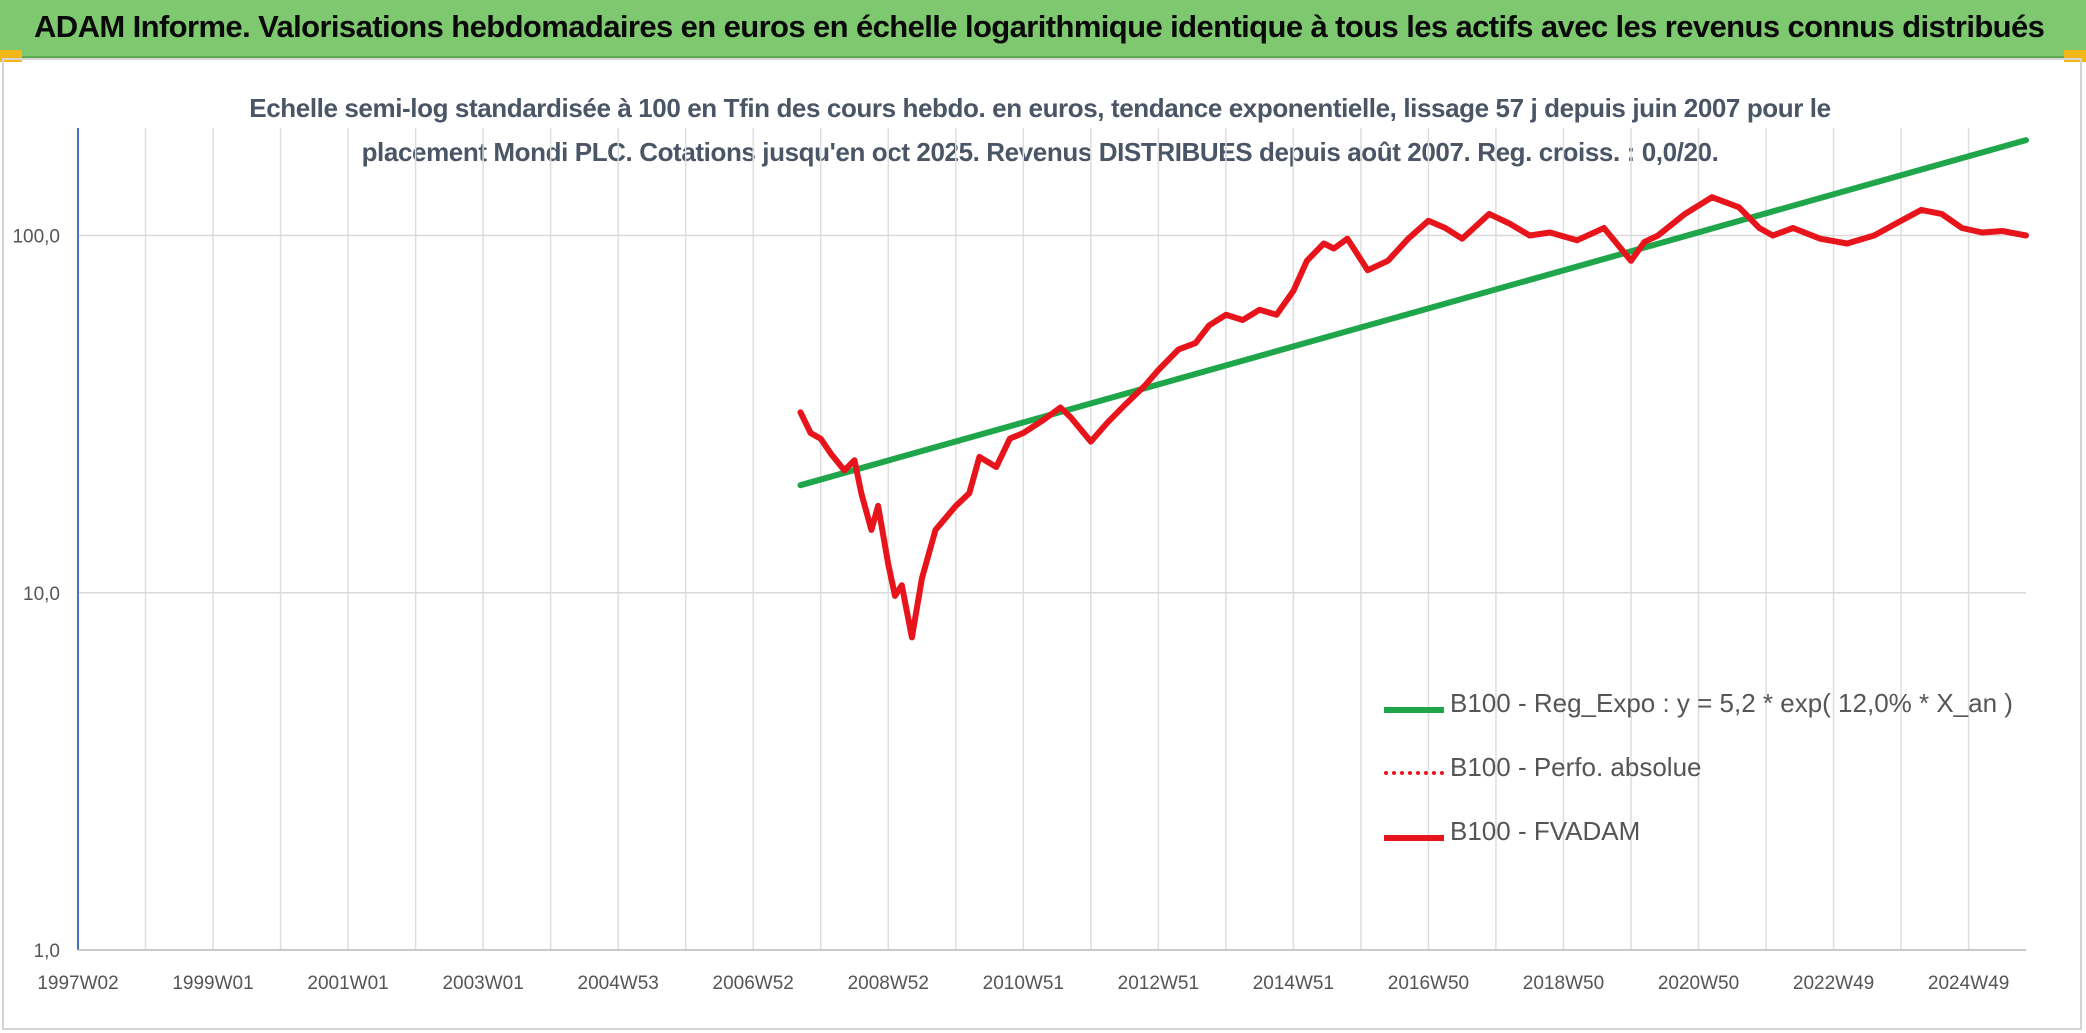 The height and width of the screenshot is (1033, 2086). What do you see at coordinates (1428, 983) in the screenshot?
I see `x-tick-label: 2016W50` at bounding box center [1428, 983].